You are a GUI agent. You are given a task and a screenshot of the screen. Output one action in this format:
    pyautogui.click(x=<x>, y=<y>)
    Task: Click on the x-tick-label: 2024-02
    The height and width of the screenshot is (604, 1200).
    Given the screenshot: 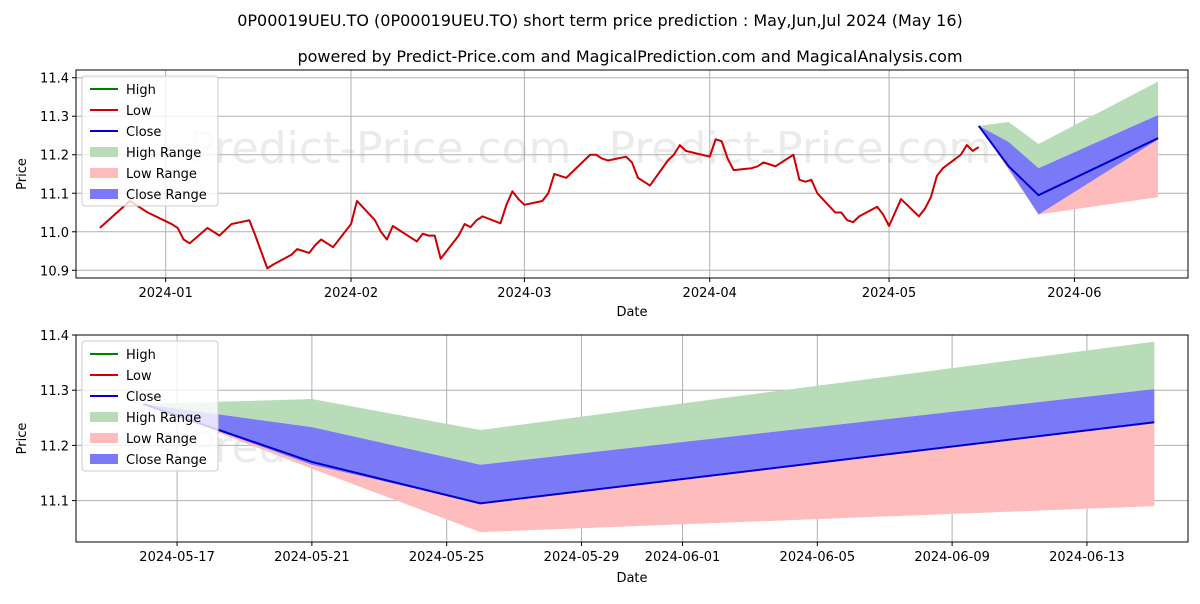 What is the action you would take?
    pyautogui.click(x=351, y=293)
    